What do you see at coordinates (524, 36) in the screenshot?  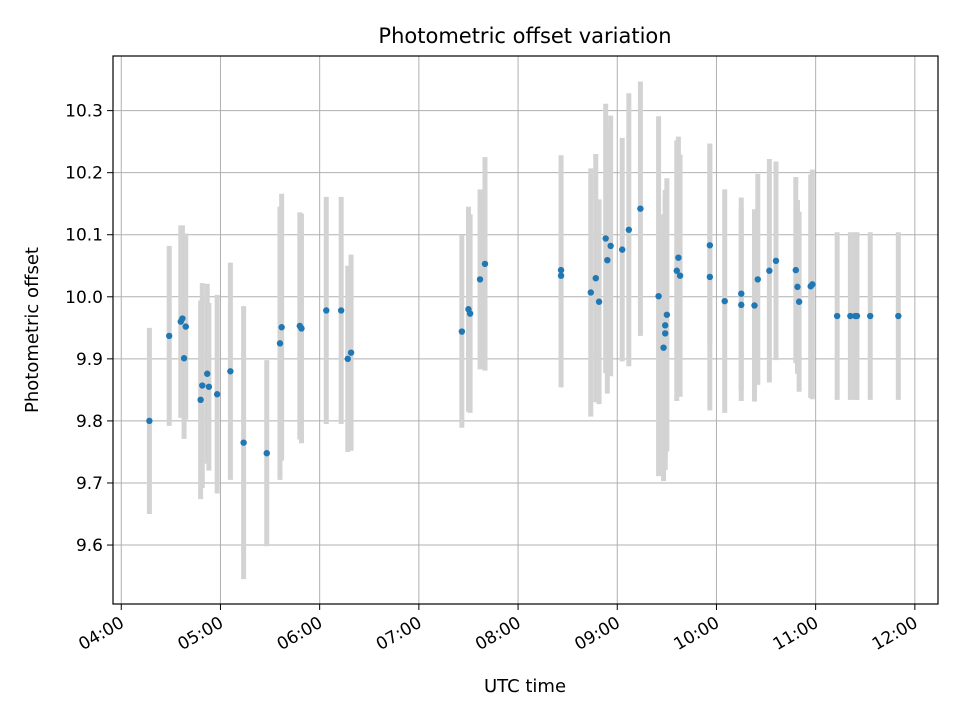 I see `chart-title: Photometric offset variation` at bounding box center [524, 36].